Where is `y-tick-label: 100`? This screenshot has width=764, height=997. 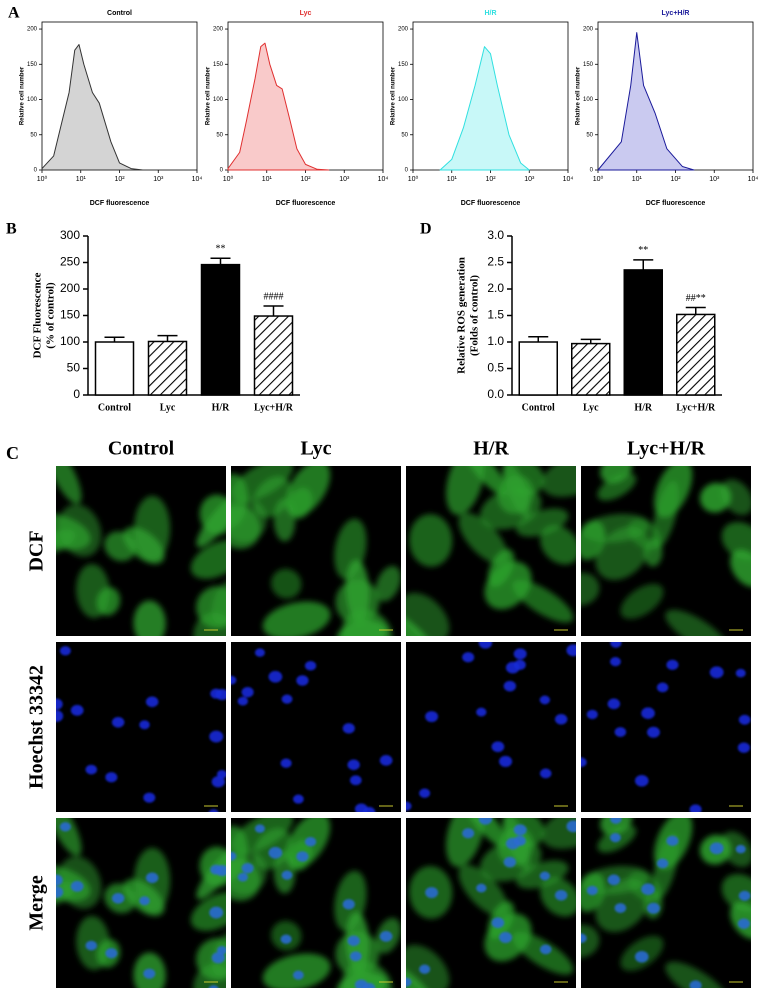
y-tick-label: 100 is located at coordinates (403, 100).